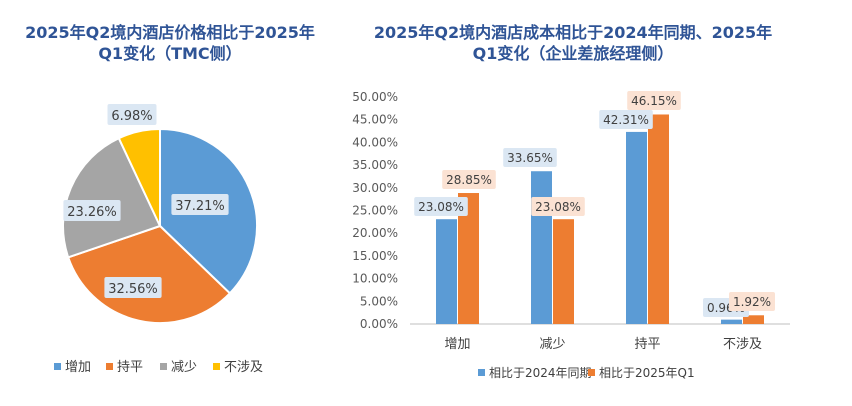 The width and height of the screenshot is (852, 406). I want to click on pie-data-label: 6.98%, so click(131, 116).